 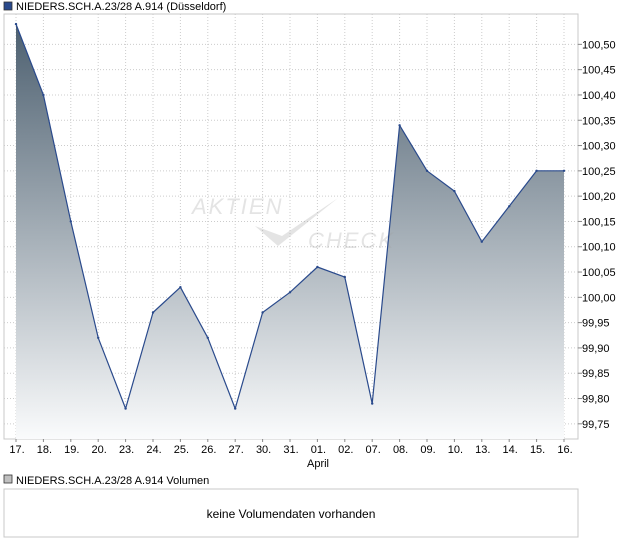 I want to click on volume-no-data-text: keine Volumendaten vorhanden, so click(x=291, y=514).